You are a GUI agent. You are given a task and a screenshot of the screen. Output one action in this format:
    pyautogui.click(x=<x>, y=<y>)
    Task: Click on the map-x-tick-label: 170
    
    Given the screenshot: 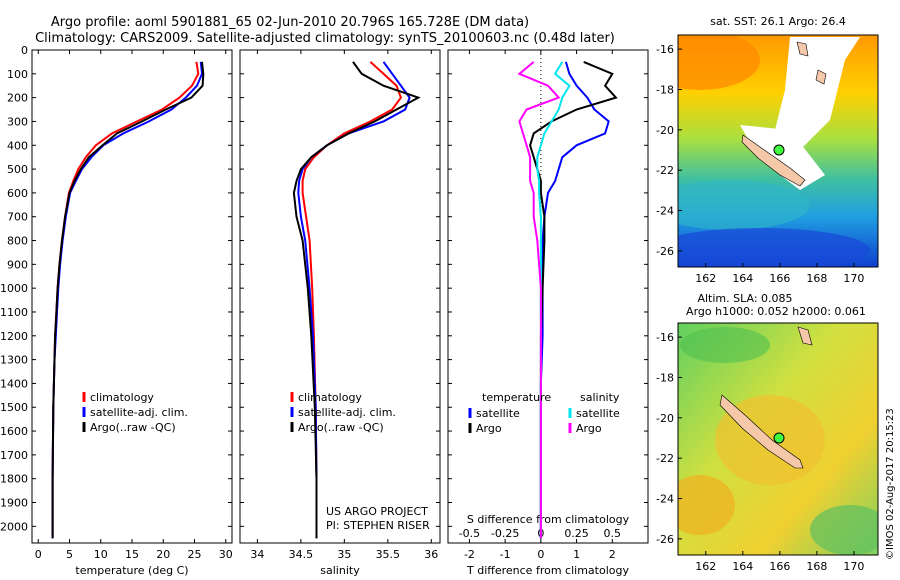 What is the action you would take?
    pyautogui.click(x=853, y=278)
    